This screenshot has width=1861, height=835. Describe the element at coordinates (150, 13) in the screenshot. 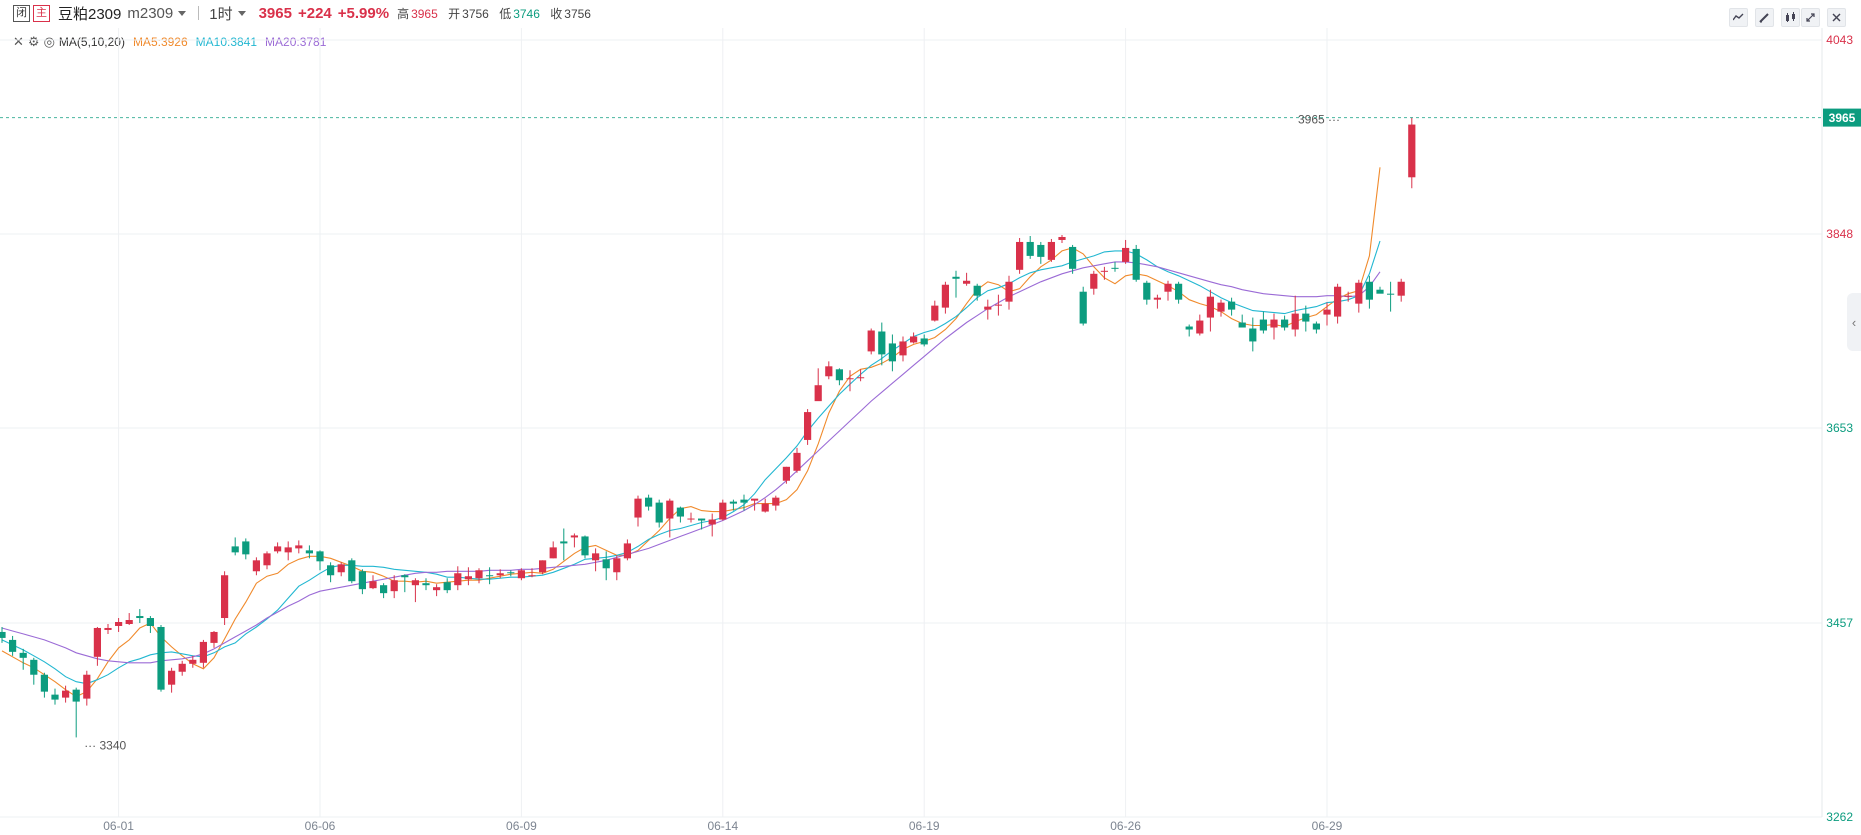

I see `instrument-code: m2309` at that location.